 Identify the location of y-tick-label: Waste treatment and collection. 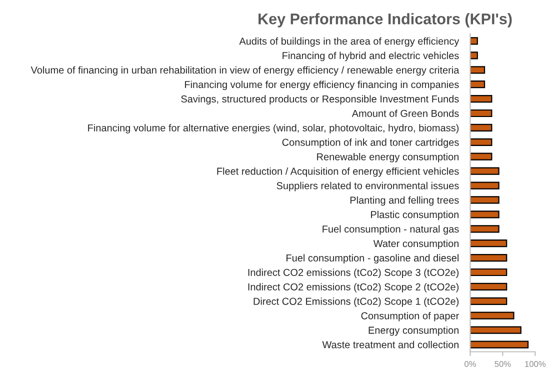
(390, 344).